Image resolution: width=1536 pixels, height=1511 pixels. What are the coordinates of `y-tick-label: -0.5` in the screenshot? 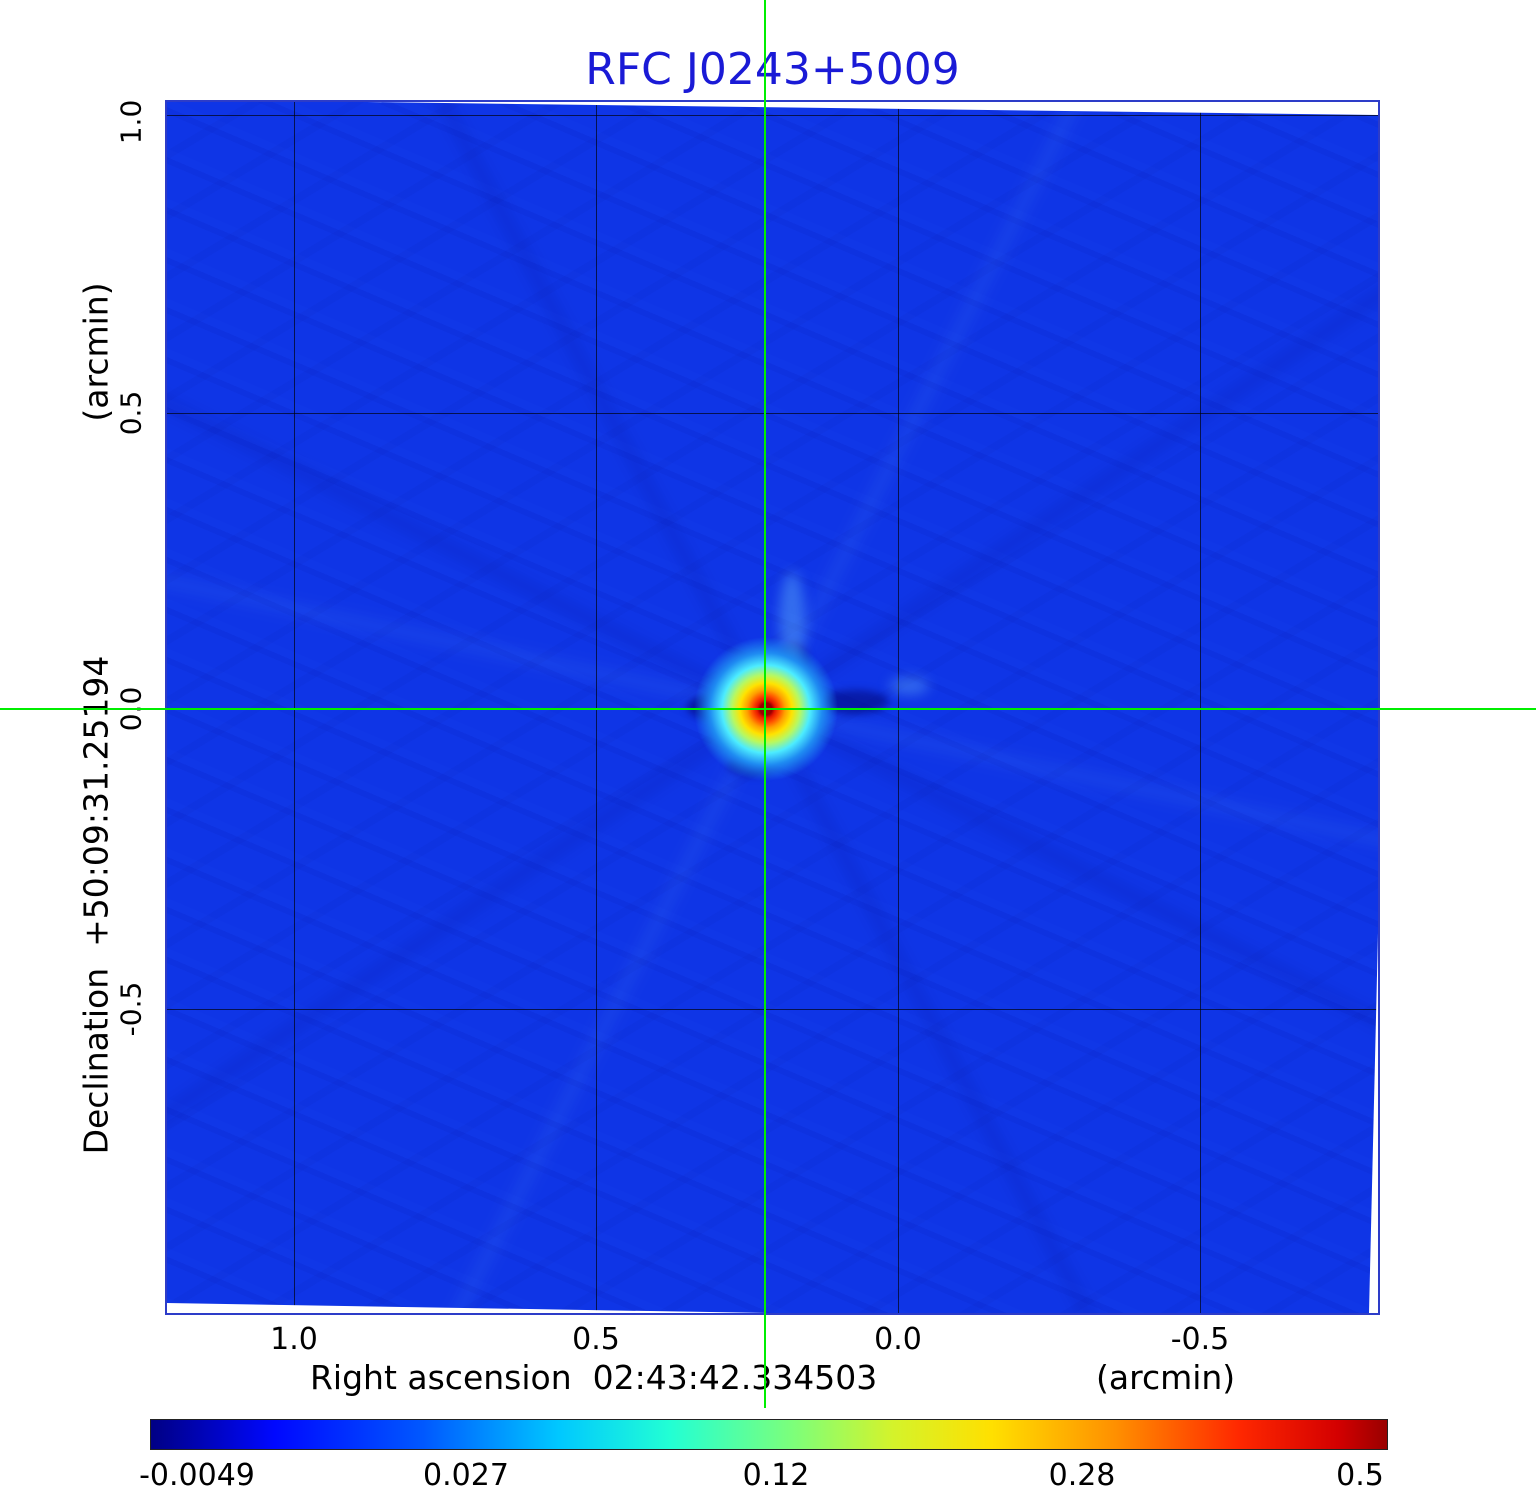 It's located at (131, 1009).